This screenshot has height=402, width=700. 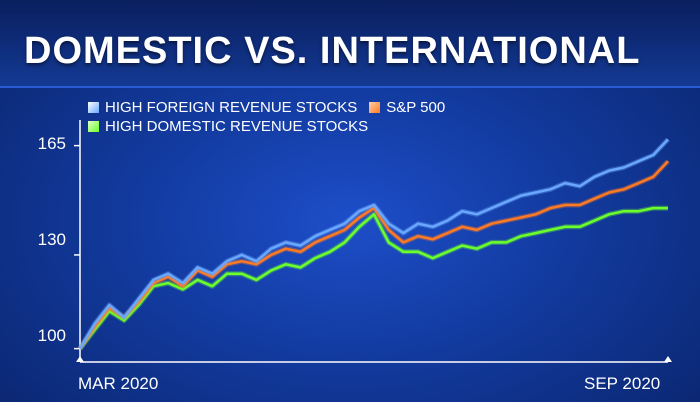 What do you see at coordinates (51, 239) in the screenshot?
I see `y-tick-label-130: 130` at bounding box center [51, 239].